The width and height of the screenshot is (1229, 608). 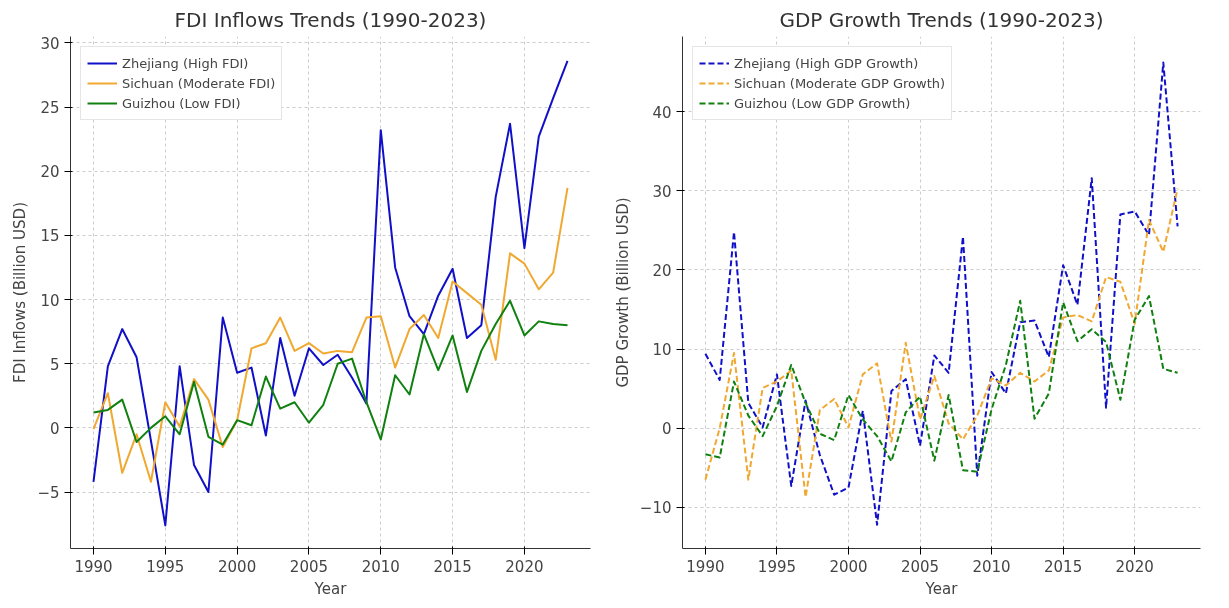 I want to click on legend-label: Guizhou (Low FDI), so click(x=181, y=103).